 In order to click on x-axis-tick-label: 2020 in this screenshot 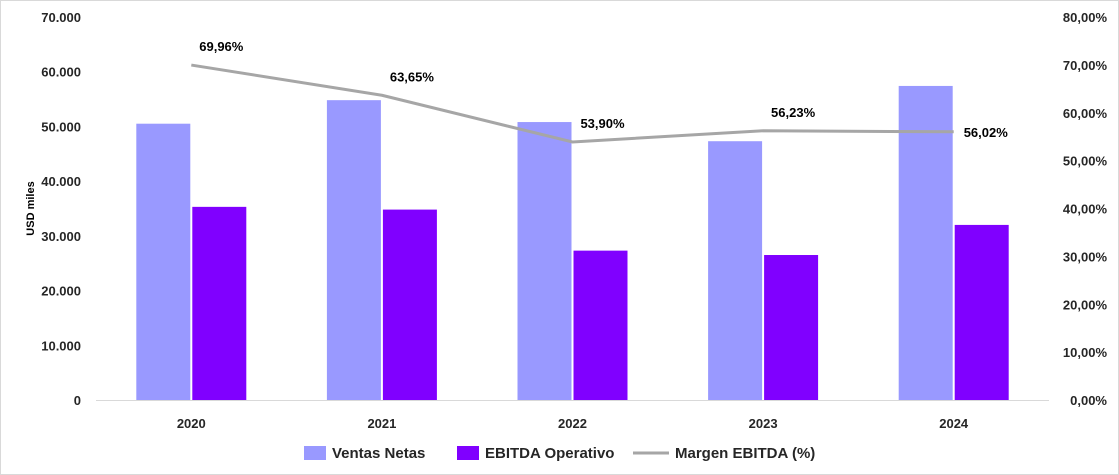, I will do `click(191, 423)`.